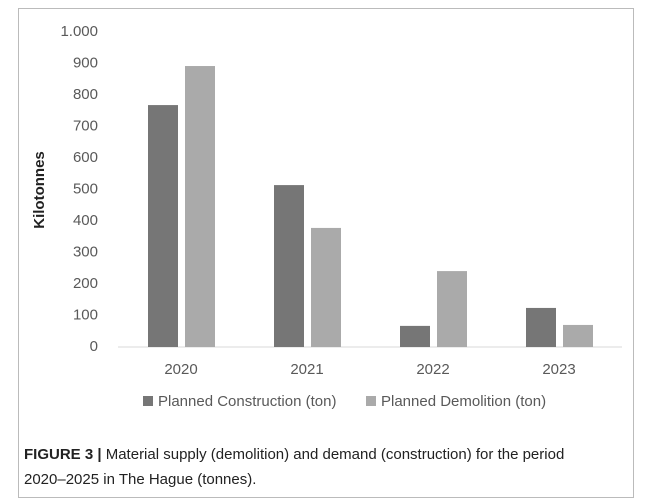 The width and height of the screenshot is (652, 498). I want to click on y-tick-label: 0, so click(94, 346).